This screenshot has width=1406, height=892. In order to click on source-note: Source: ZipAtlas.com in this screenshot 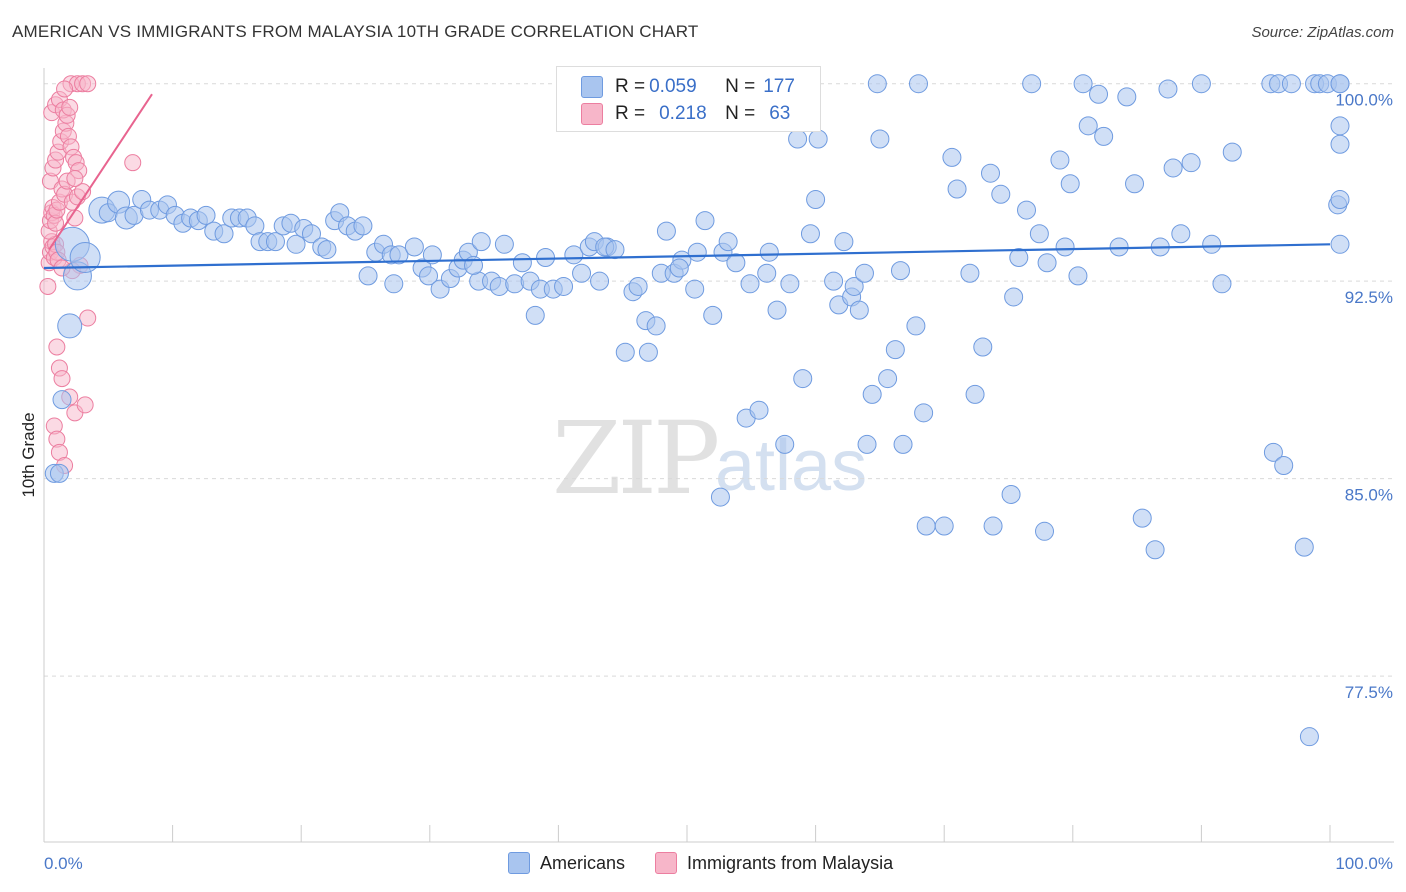, I will do `click(1322, 32)`.